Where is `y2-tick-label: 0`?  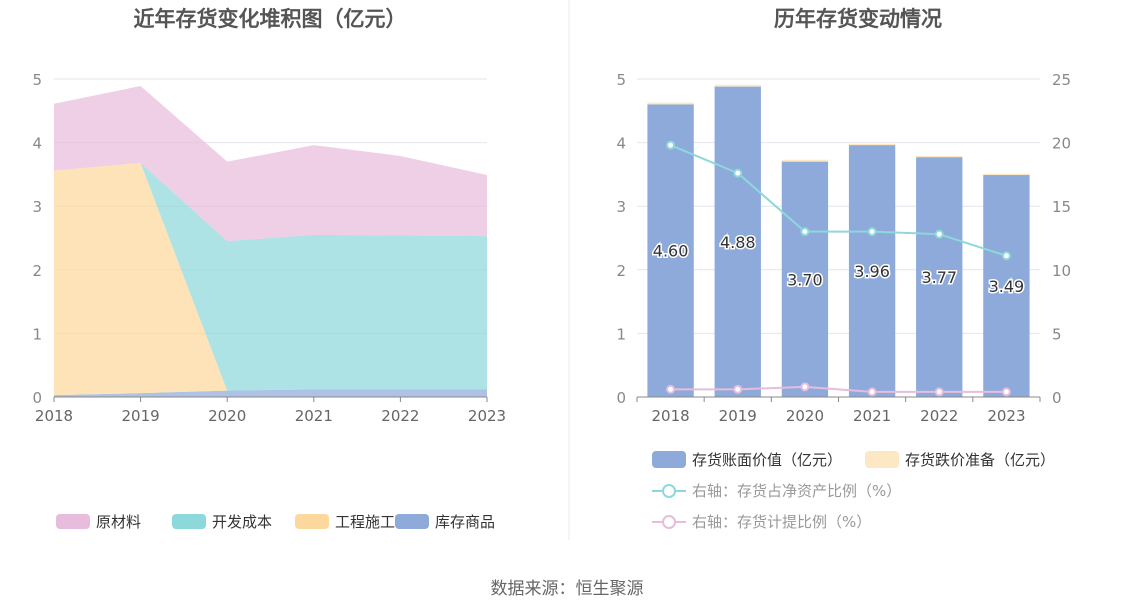
y2-tick-label: 0 is located at coordinates (1057, 398).